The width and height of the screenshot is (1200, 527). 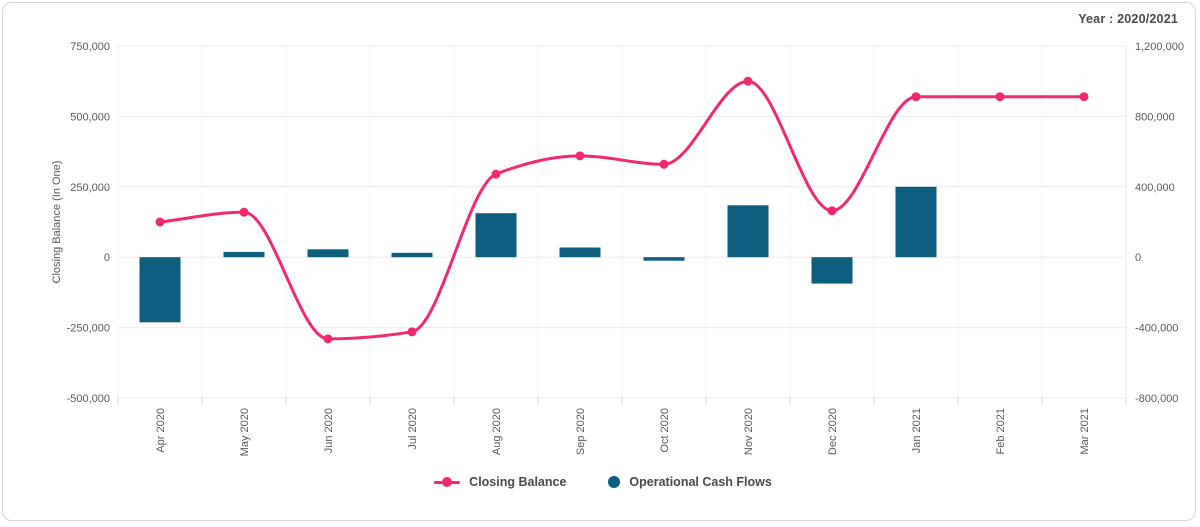 What do you see at coordinates (665, 430) in the screenshot?
I see `x-axis-label-oct-2020: Oct 2020` at bounding box center [665, 430].